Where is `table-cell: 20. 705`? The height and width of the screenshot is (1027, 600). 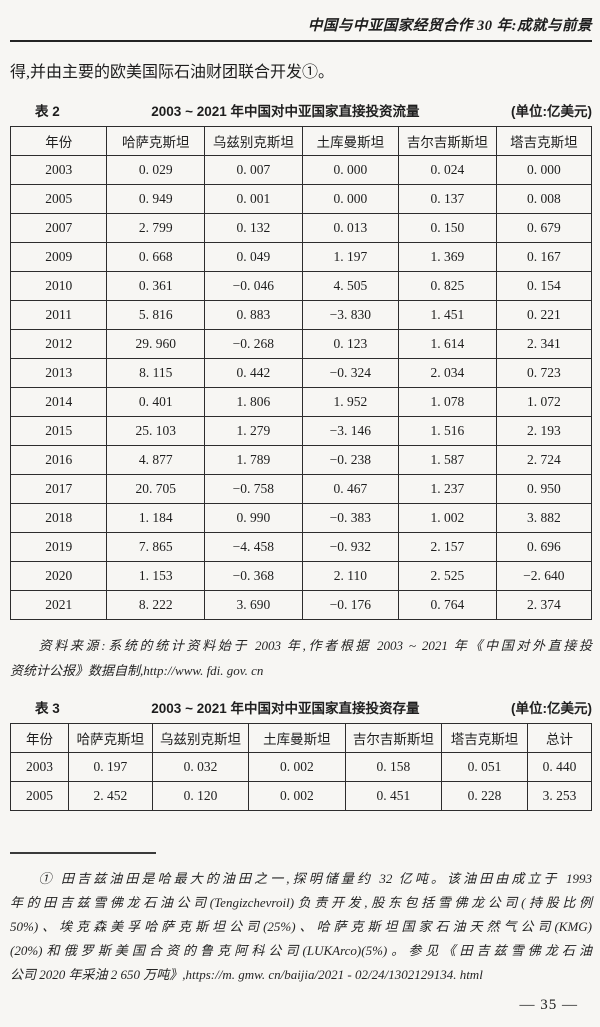
table-cell: 20. 705 is located at coordinates (156, 489).